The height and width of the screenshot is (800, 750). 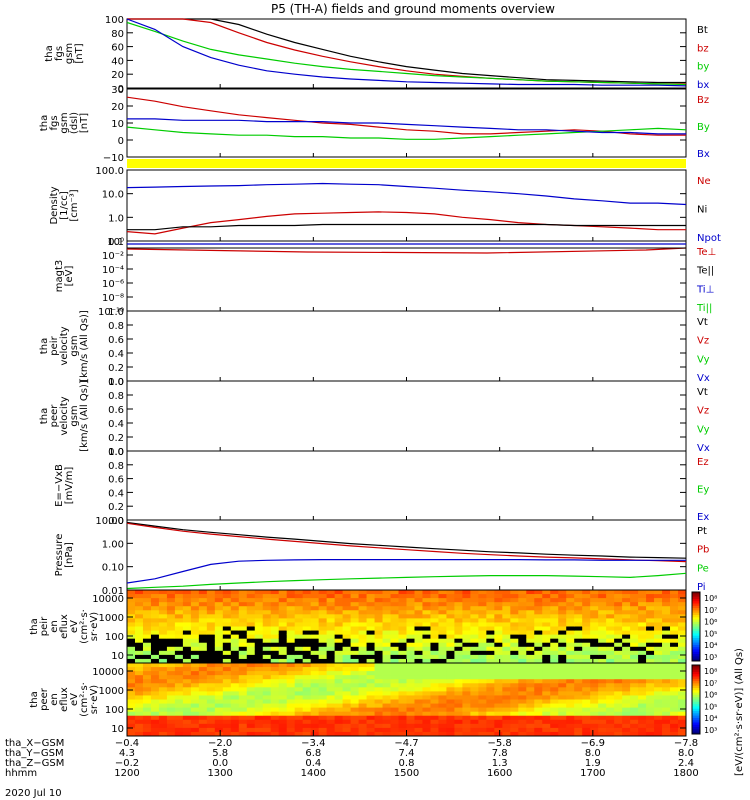 I want to click on legend-pe: Pe, so click(x=703, y=568).